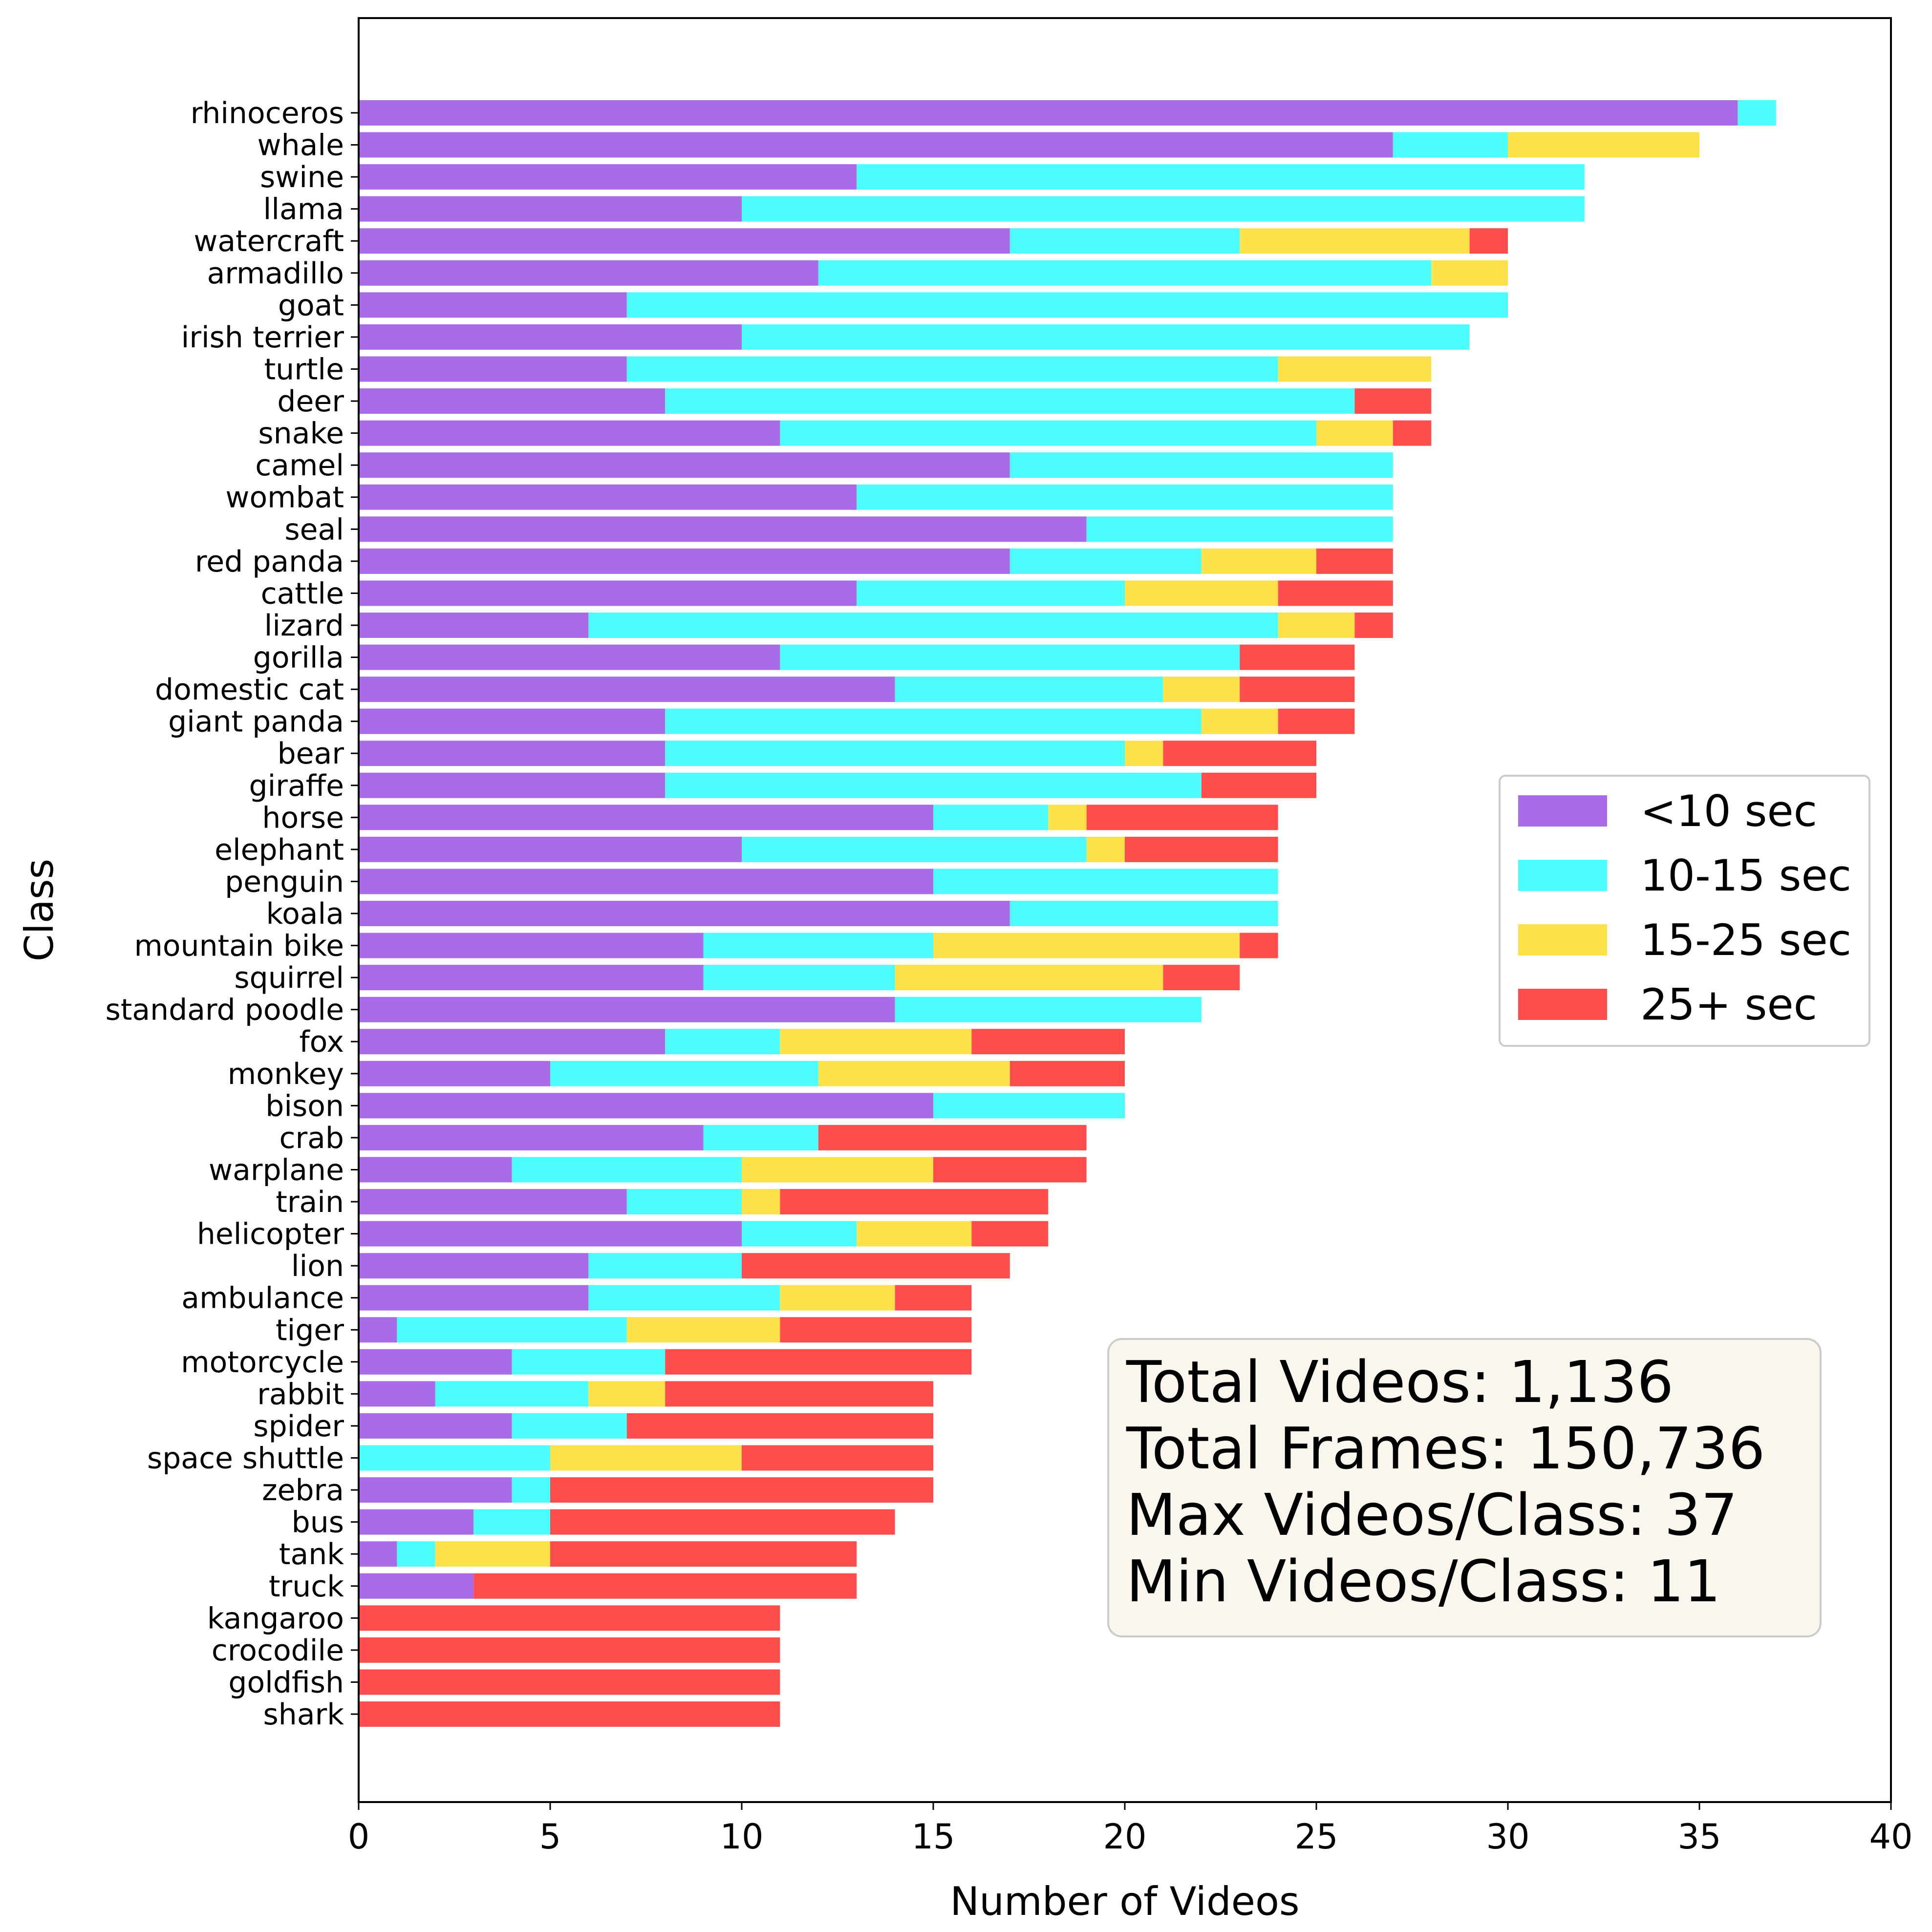  Describe the element at coordinates (1048, 1042) in the screenshot. I see `bar-fox-25-sec` at that location.